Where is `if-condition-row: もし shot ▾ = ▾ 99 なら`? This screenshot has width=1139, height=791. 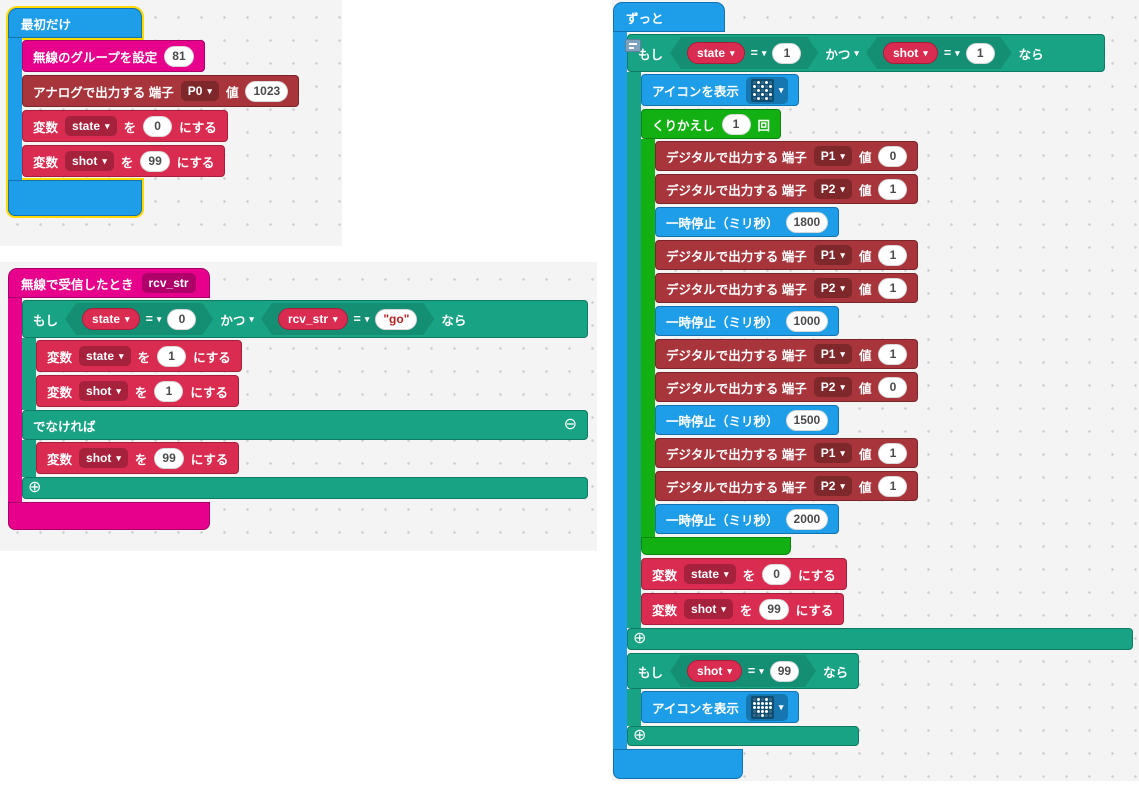
if-condition-row: もし shot ▾ = ▾ 99 なら is located at coordinates (743, 671).